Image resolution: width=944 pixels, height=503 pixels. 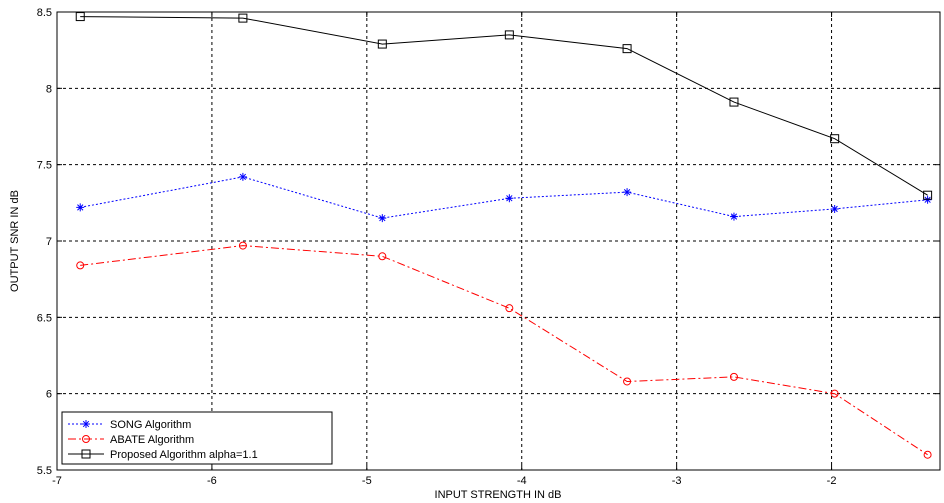 I want to click on x-tick-label: -4, so click(x=522, y=481).